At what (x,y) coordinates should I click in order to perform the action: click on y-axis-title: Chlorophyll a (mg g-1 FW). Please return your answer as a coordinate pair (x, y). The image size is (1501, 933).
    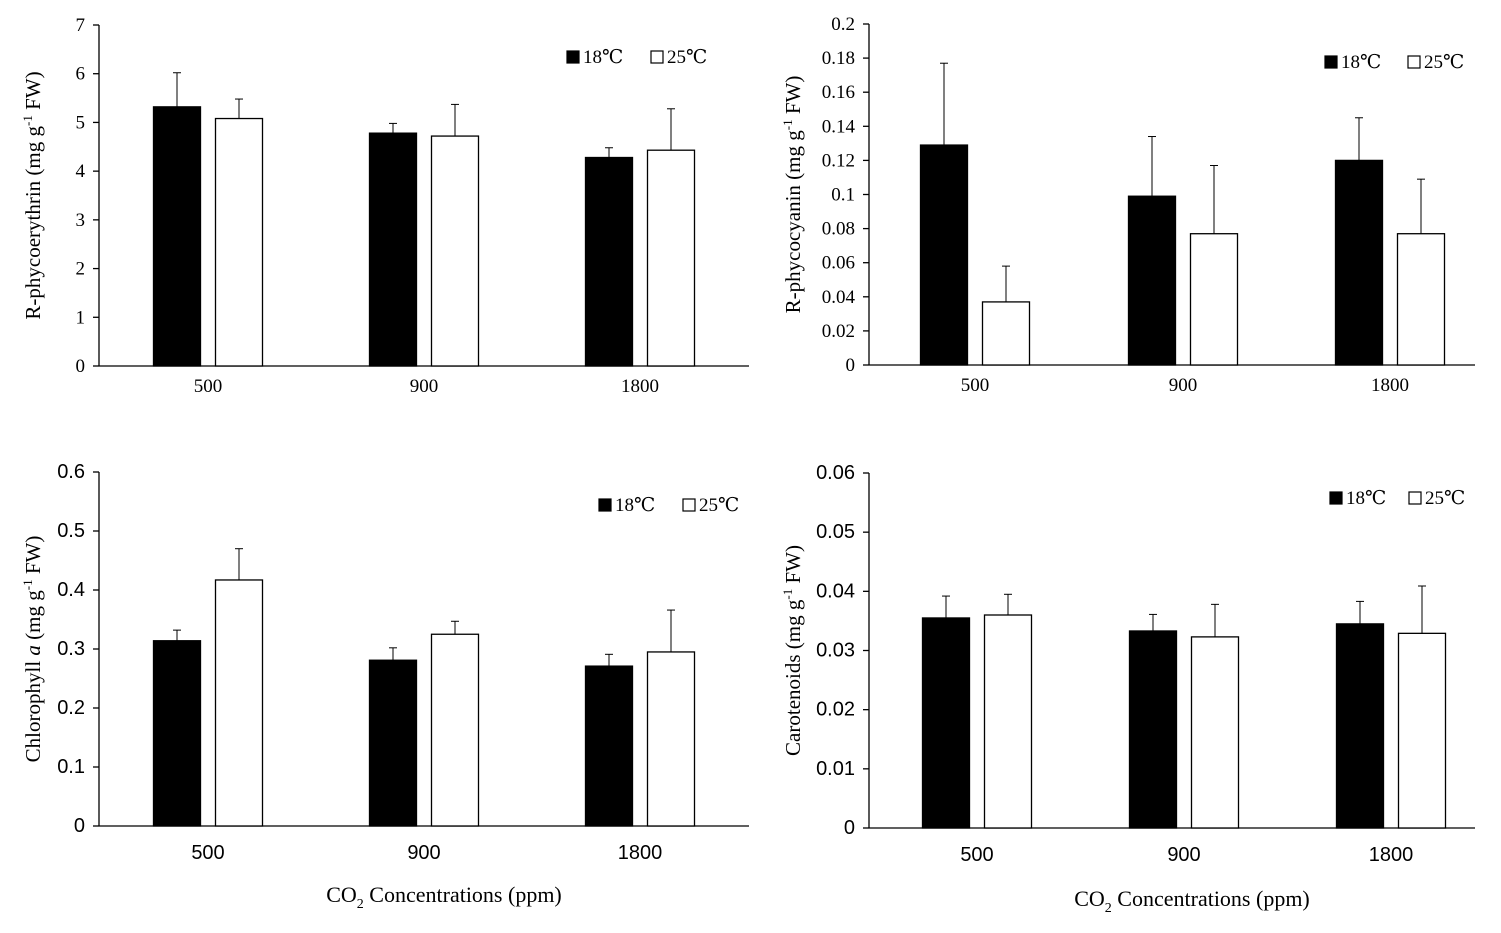
    Looking at the image, I should click on (32, 649).